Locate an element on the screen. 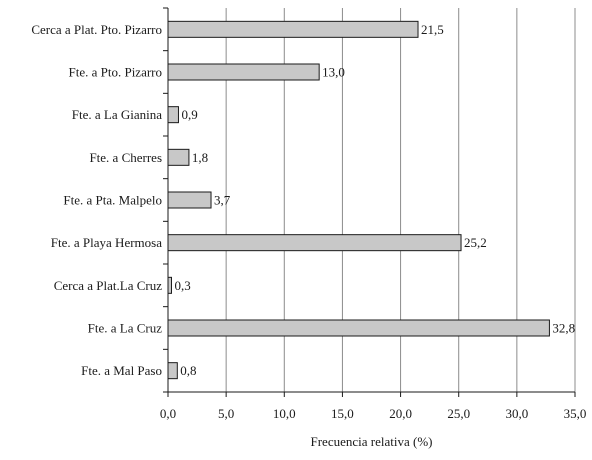  data-label-0: 21,5 is located at coordinates (432, 29).